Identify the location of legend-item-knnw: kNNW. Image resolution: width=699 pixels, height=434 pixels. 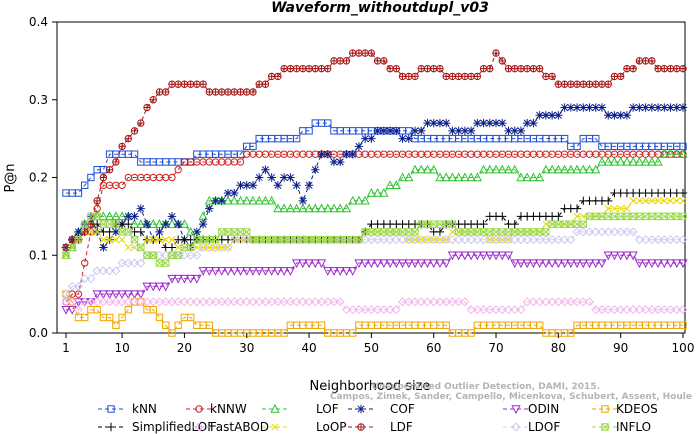
(216, 409).